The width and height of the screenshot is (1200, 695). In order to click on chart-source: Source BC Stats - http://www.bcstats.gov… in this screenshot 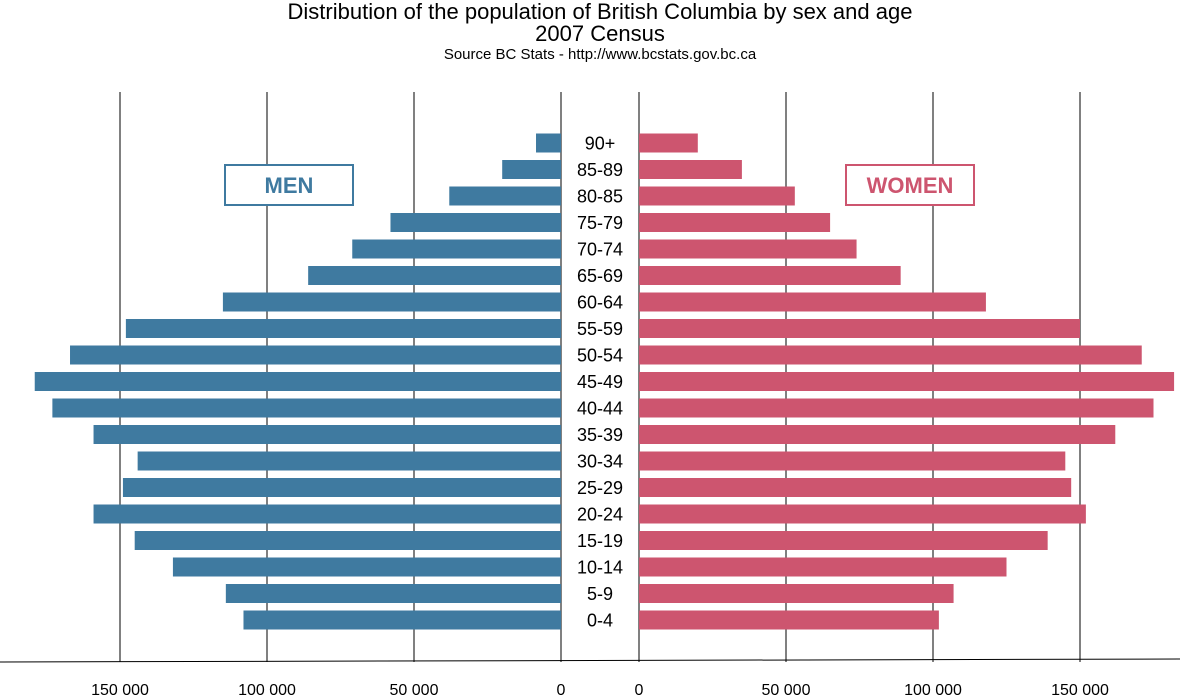, I will do `click(600, 54)`.